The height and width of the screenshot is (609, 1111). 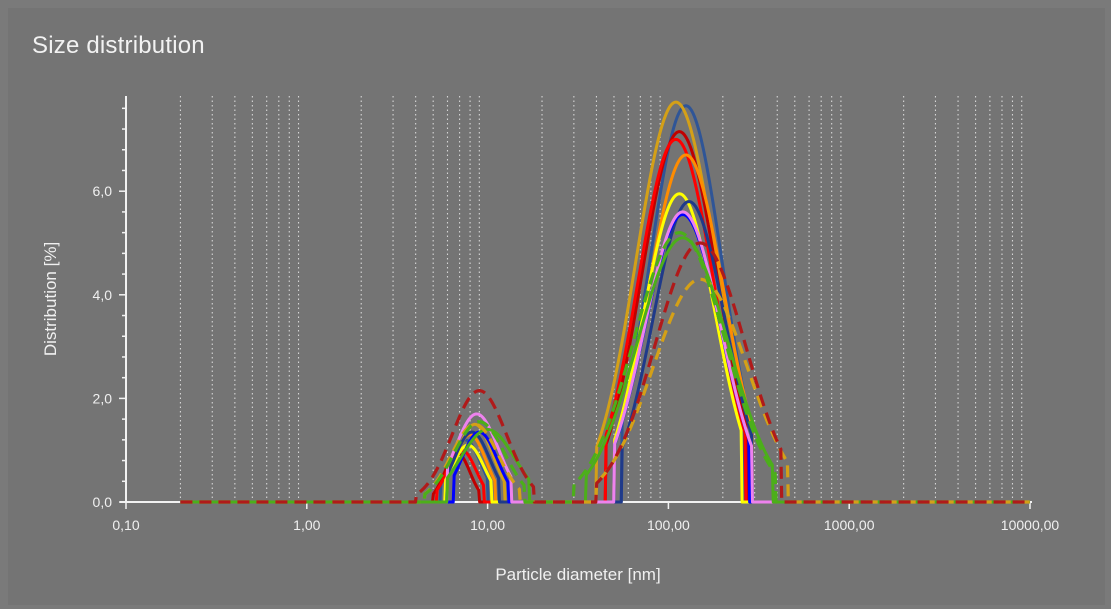 I want to click on y-tick-label: 2,0, so click(x=103, y=398).